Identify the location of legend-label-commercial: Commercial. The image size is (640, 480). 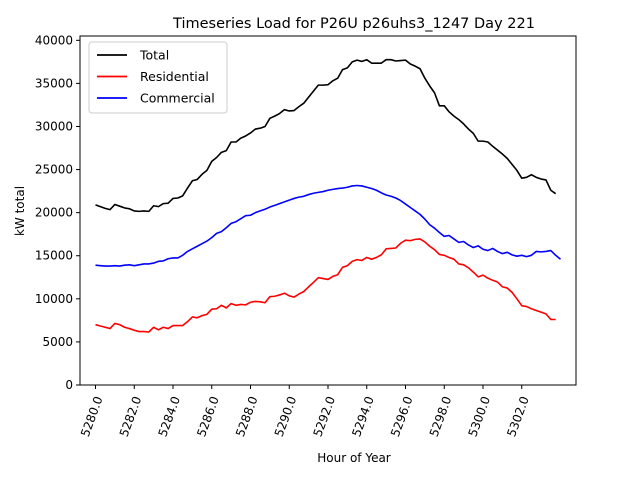
(177, 98).